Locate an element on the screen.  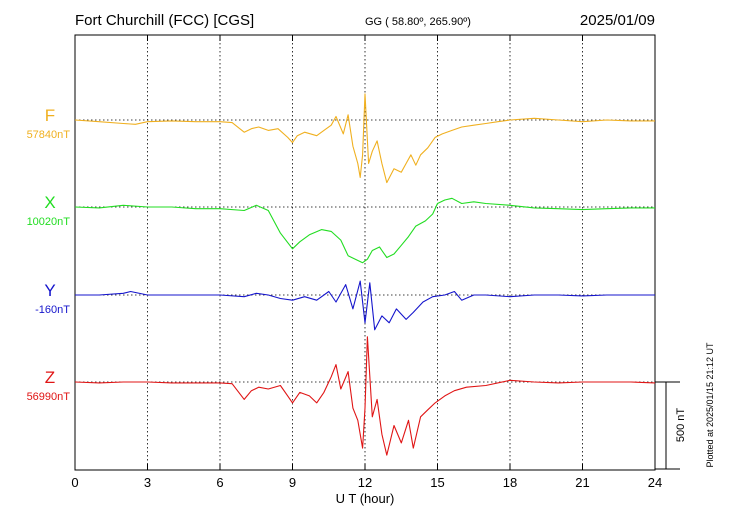
series-baseline-z: 56990nT is located at coordinates (49, 397).